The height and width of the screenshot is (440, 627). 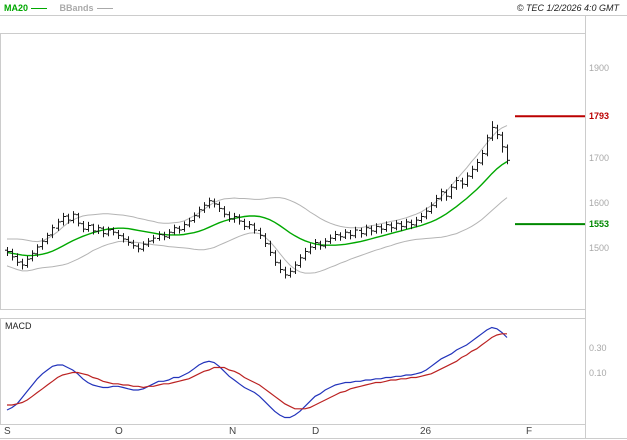 What do you see at coordinates (76, 8) in the screenshot?
I see `bbands-legend-label: BBands` at bounding box center [76, 8].